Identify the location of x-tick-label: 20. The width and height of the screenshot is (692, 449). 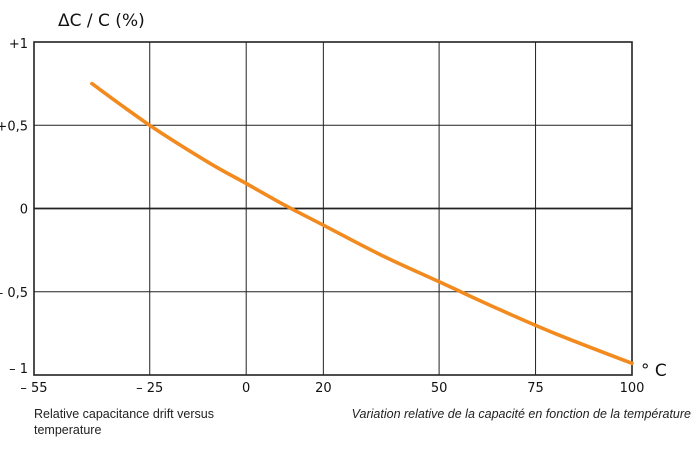
(323, 388).